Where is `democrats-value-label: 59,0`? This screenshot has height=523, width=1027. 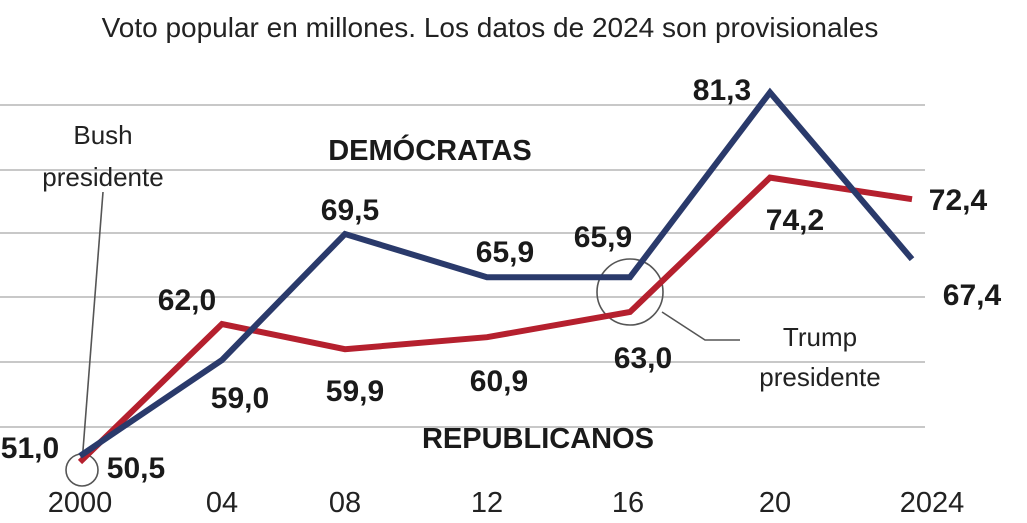
democrats-value-label: 59,0 is located at coordinates (240, 398).